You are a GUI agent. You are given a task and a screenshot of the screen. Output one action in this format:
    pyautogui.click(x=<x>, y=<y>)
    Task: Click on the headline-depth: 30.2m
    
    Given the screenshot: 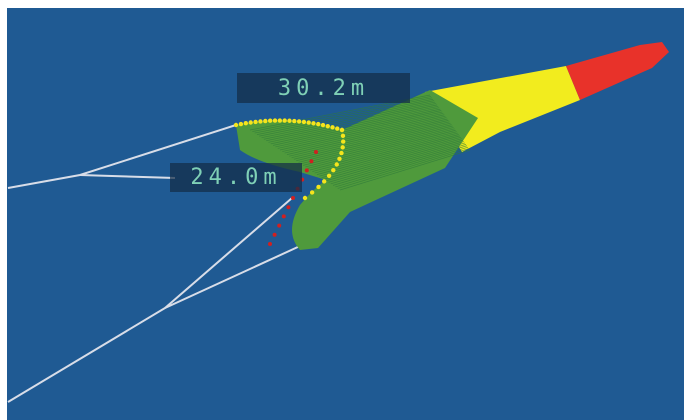 What is the action you would take?
    pyautogui.click(x=323, y=88)
    